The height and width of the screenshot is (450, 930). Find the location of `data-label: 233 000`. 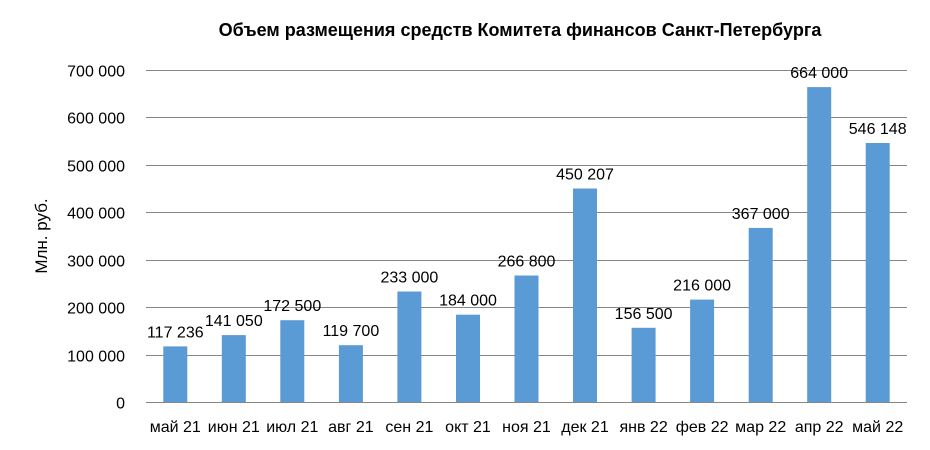

data-label: 233 000 is located at coordinates (409, 278).